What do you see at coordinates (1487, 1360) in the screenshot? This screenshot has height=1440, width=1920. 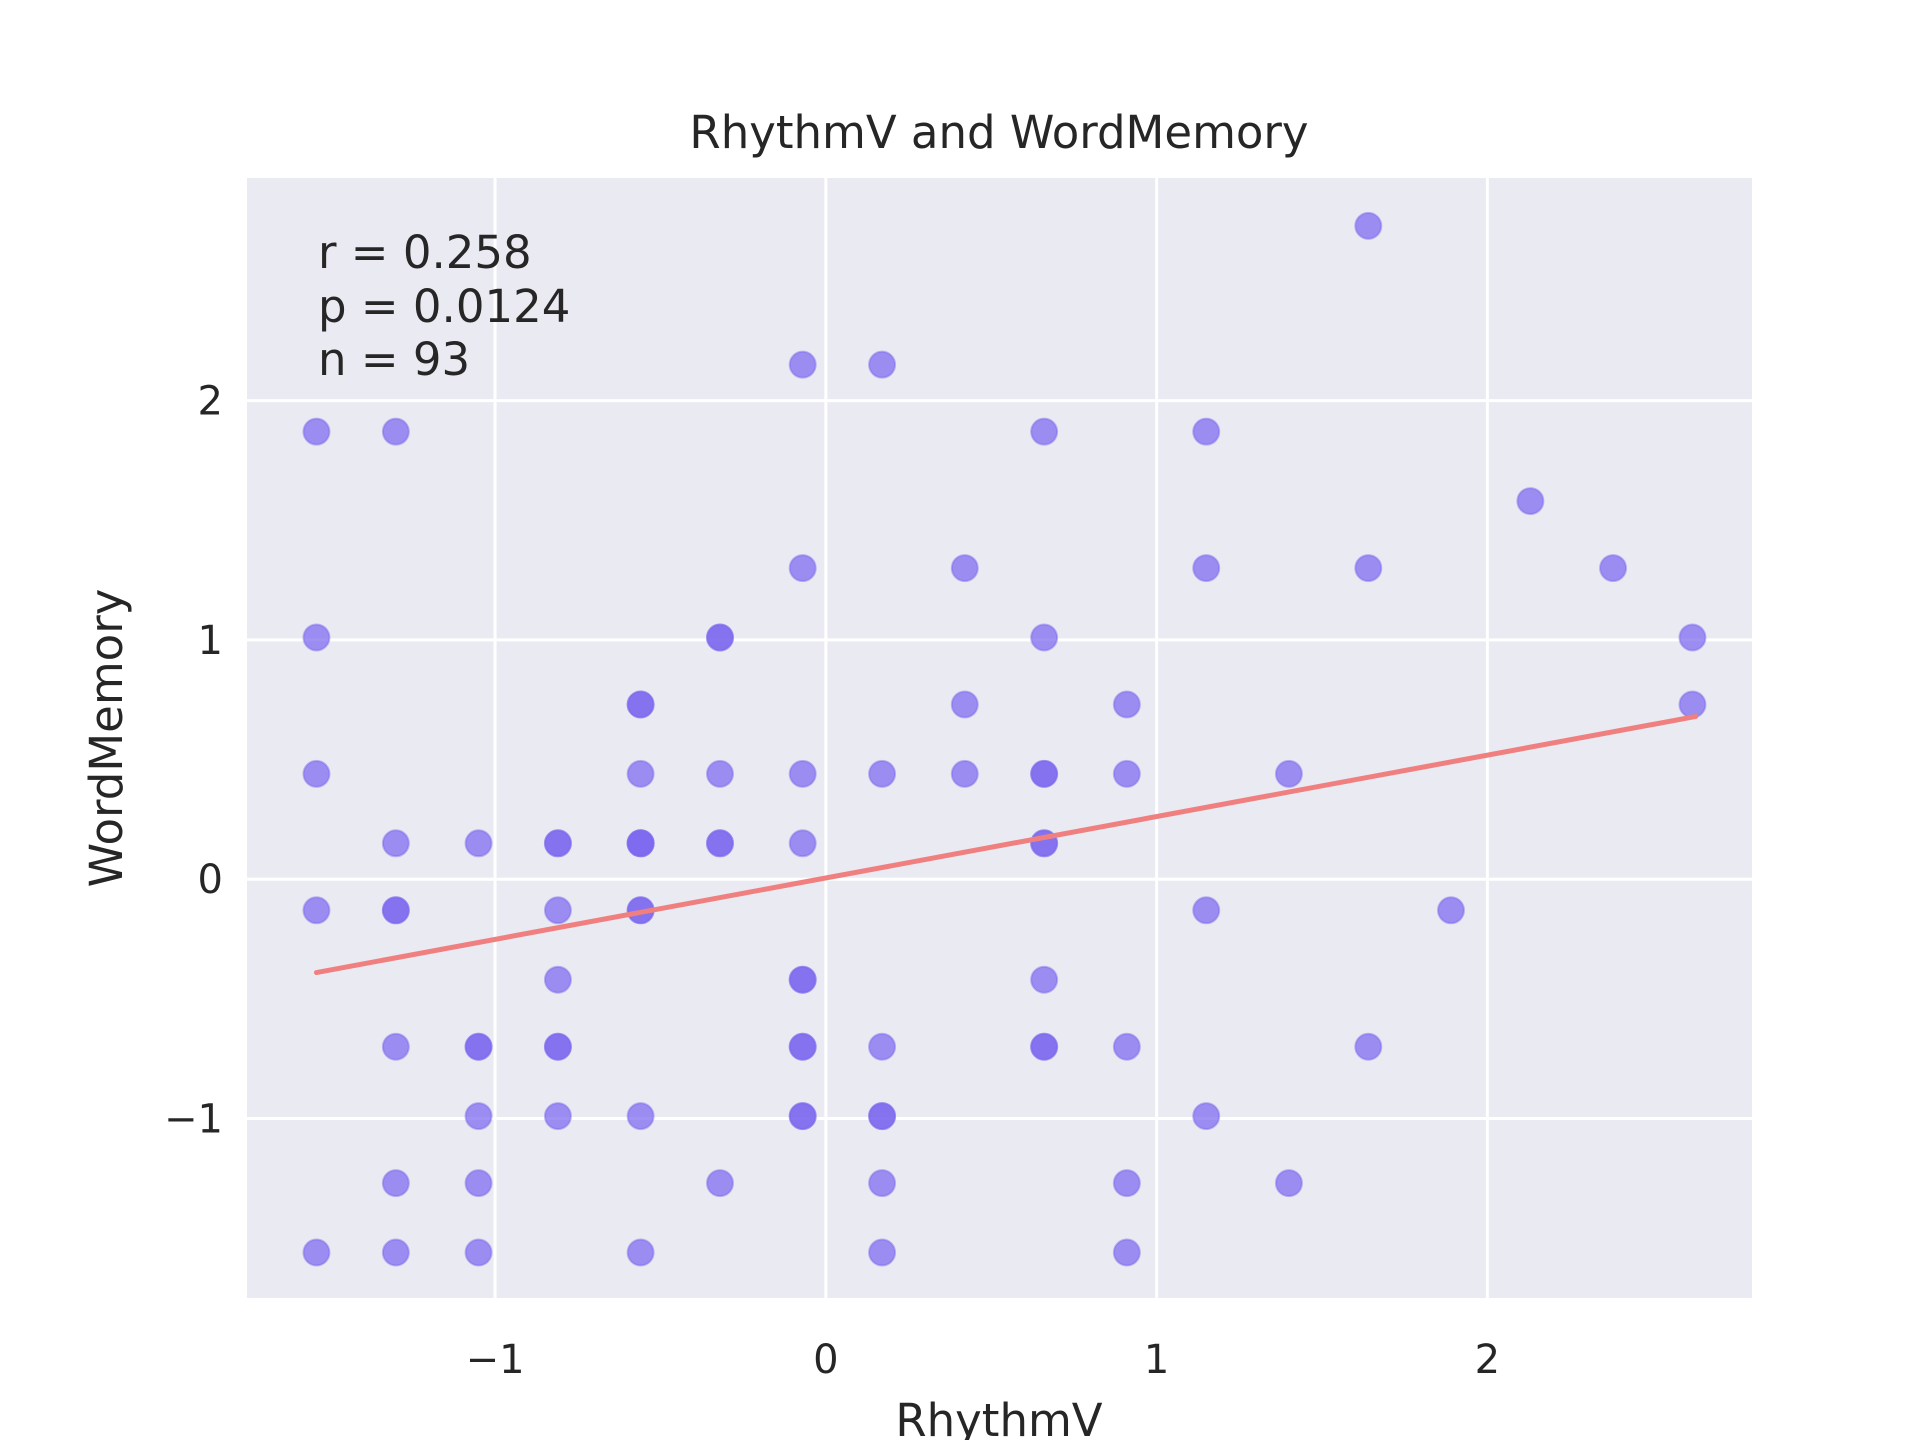 I see `x-tick-label: 2` at bounding box center [1487, 1360].